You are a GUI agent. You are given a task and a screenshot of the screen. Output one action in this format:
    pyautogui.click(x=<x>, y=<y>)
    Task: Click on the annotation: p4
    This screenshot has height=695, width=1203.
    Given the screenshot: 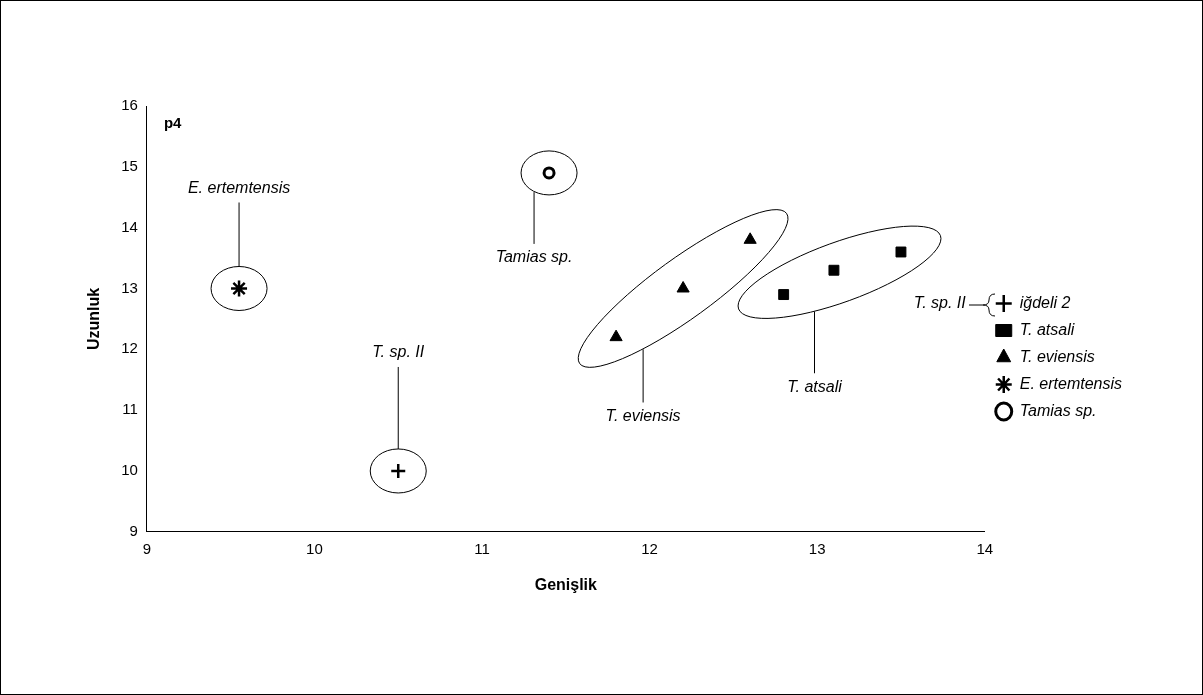 What is the action you would take?
    pyautogui.click(x=173, y=123)
    